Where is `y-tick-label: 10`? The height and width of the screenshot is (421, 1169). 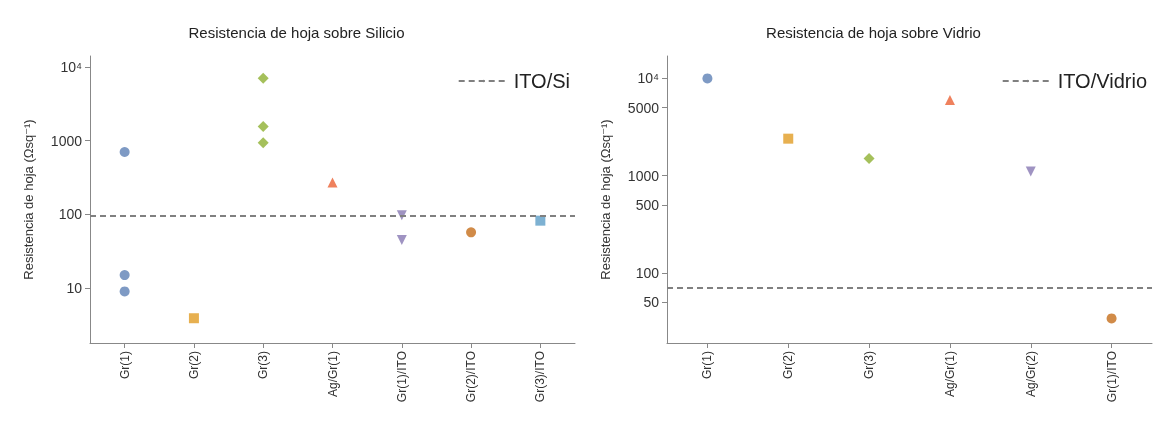 y-tick-label: 10 is located at coordinates (74, 288).